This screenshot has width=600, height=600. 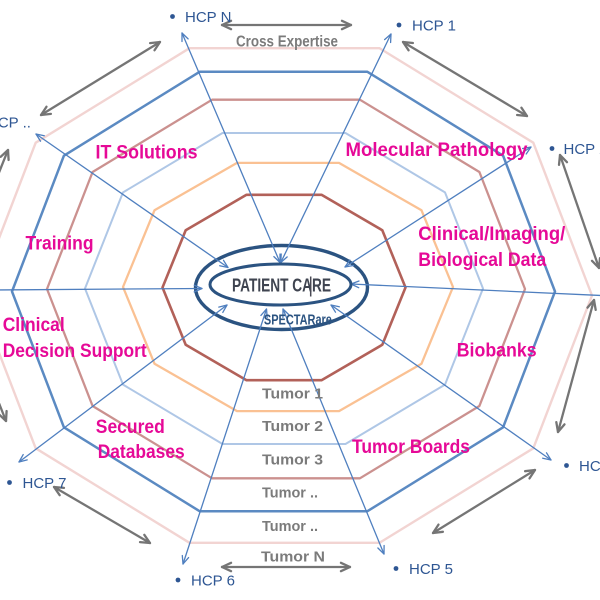 What do you see at coordinates (287, 42) in the screenshot?
I see `svg-text: Cross Expertise` at bounding box center [287, 42].